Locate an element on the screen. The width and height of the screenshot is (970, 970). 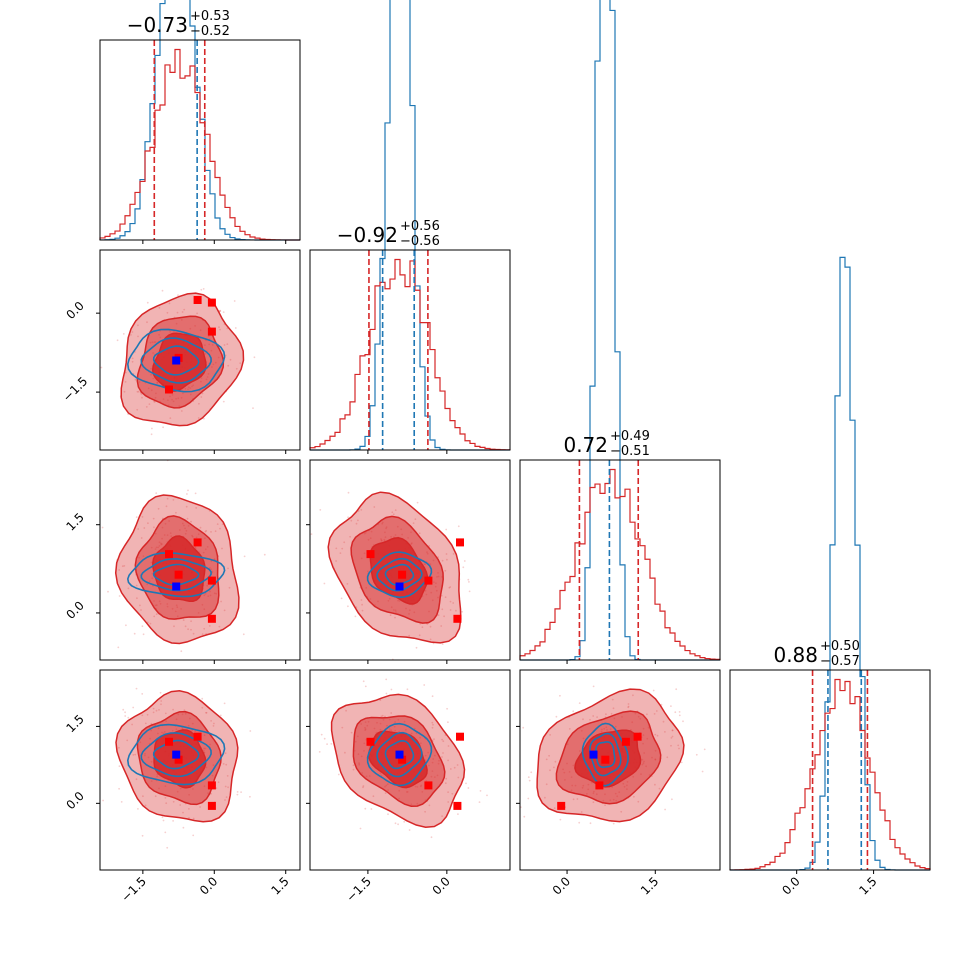
x-tick-label: 0.0 is located at coordinates (790, 885).